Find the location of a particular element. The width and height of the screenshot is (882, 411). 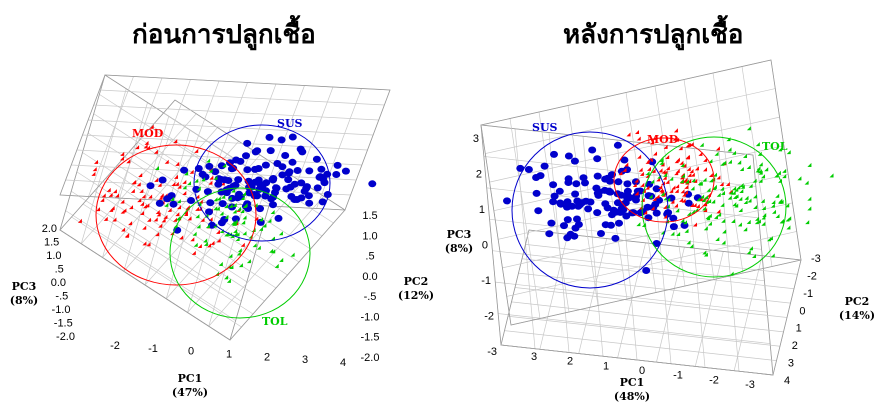

mod-group-label: MOD is located at coordinates (663, 139).